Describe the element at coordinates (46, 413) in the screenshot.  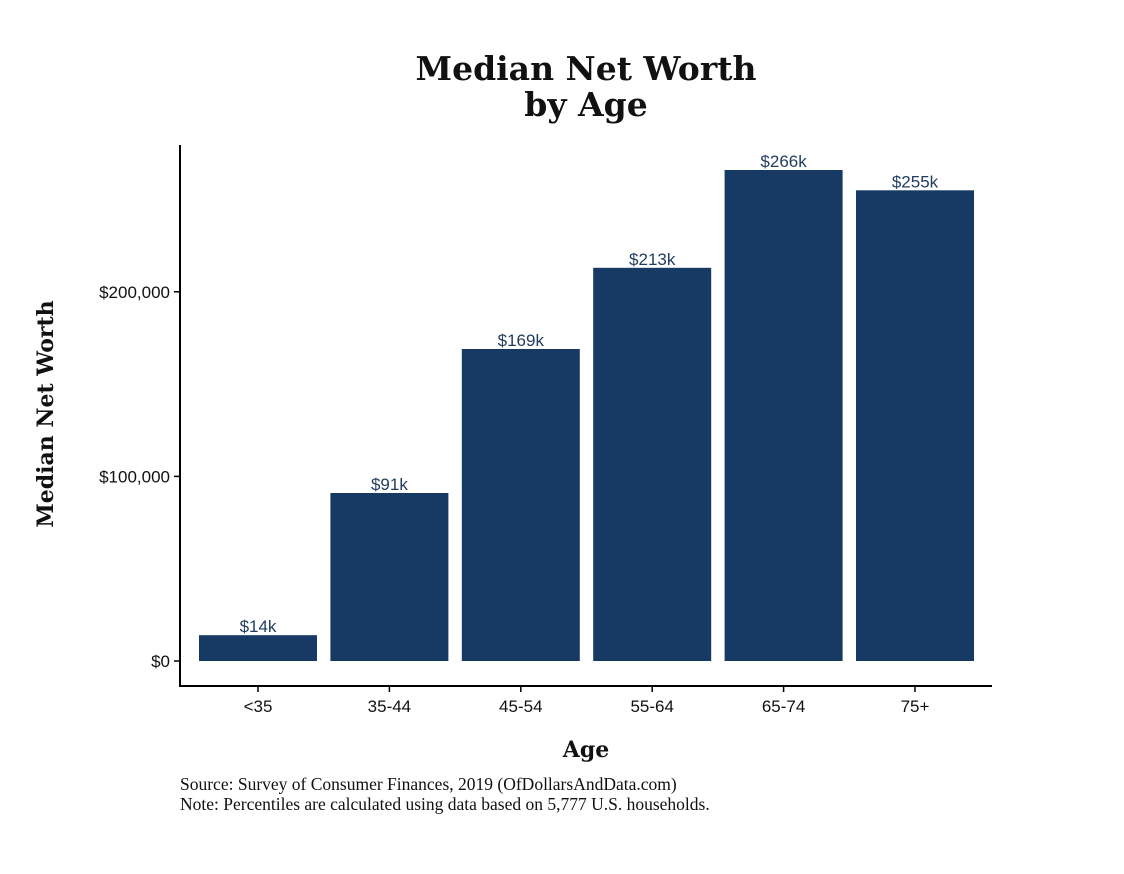
I see `y-axis-title: Median Net Worth` at that location.